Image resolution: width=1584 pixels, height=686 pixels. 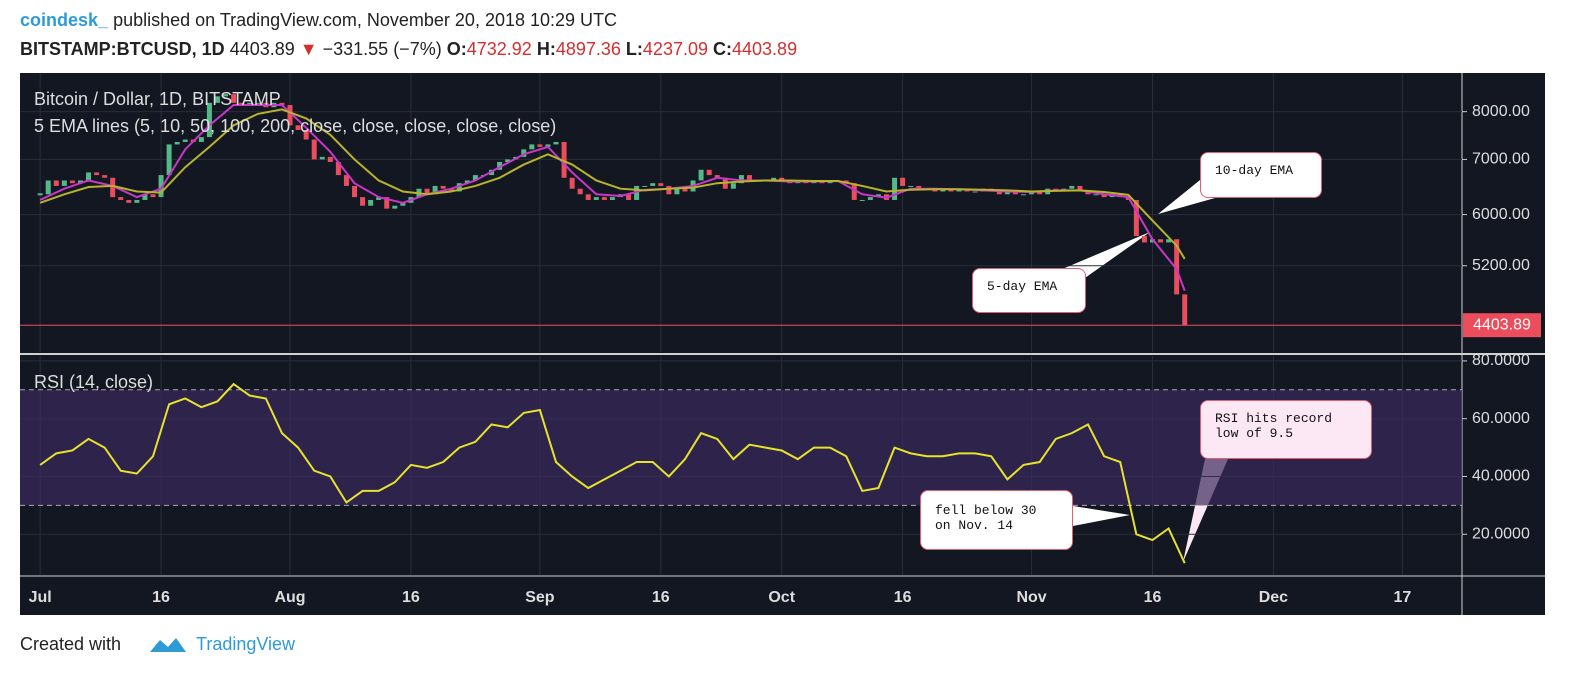 What do you see at coordinates (996, 520) in the screenshot?
I see `callout: fell below 30 on Nov. 14` at bounding box center [996, 520].